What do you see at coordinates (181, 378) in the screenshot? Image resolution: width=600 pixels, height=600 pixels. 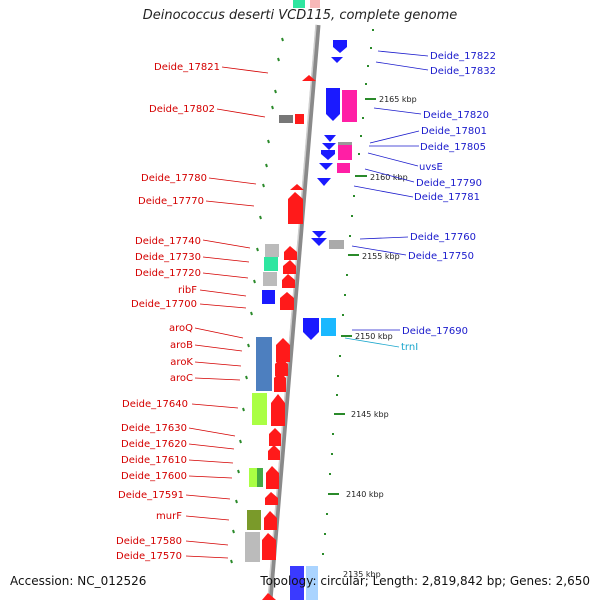 I see `gene-label: aroC` at bounding box center [181, 378].